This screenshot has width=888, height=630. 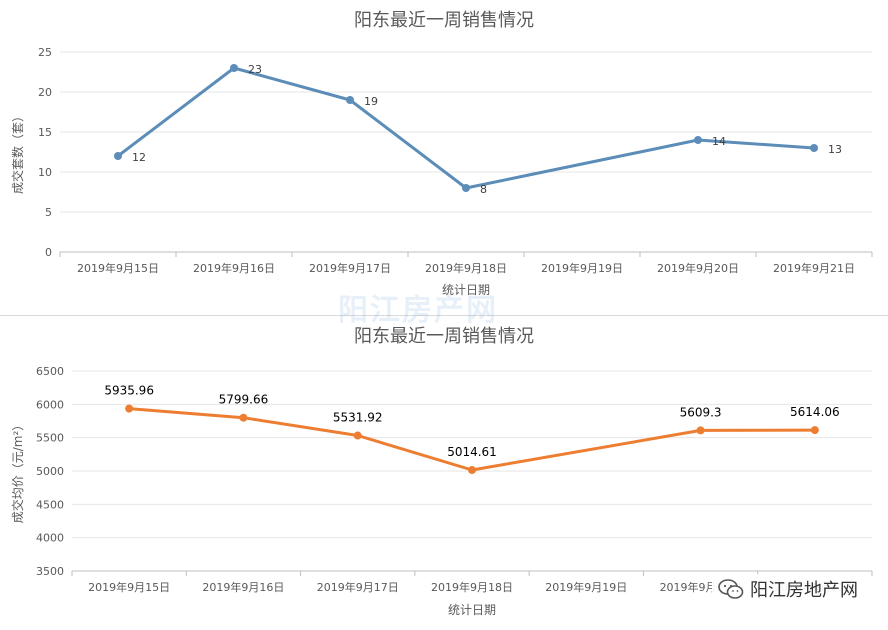 What do you see at coordinates (804, 590) in the screenshot?
I see `brand-account-name: 阳江房地产网` at bounding box center [804, 590].